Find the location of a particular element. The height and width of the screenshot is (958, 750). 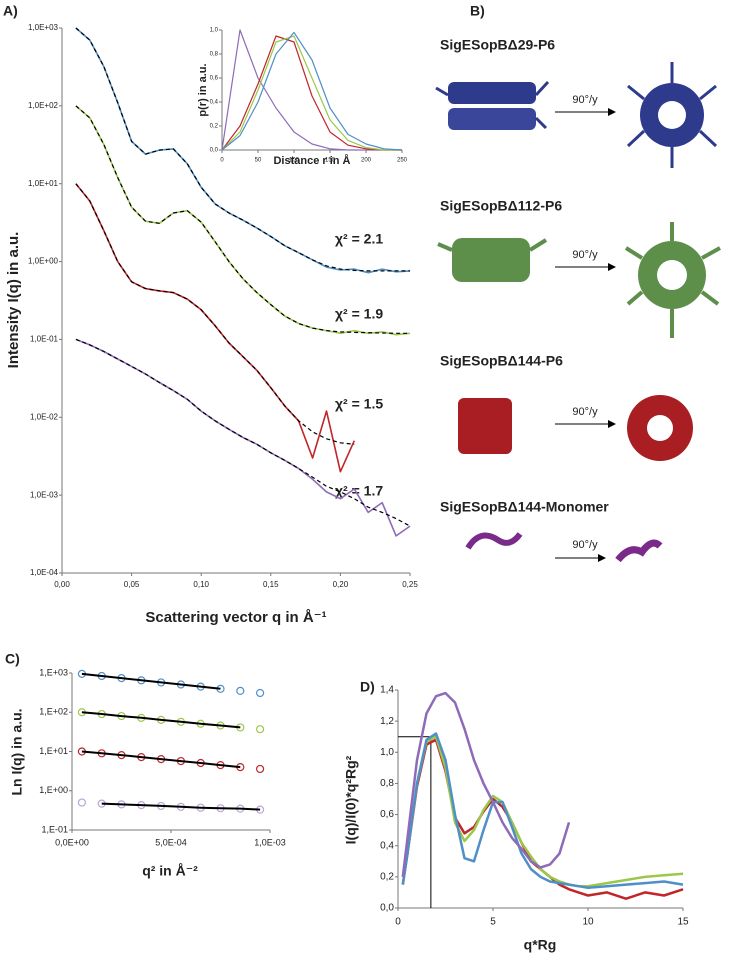

y-tick-label: 1,0E-04 is located at coordinates (44, 572).